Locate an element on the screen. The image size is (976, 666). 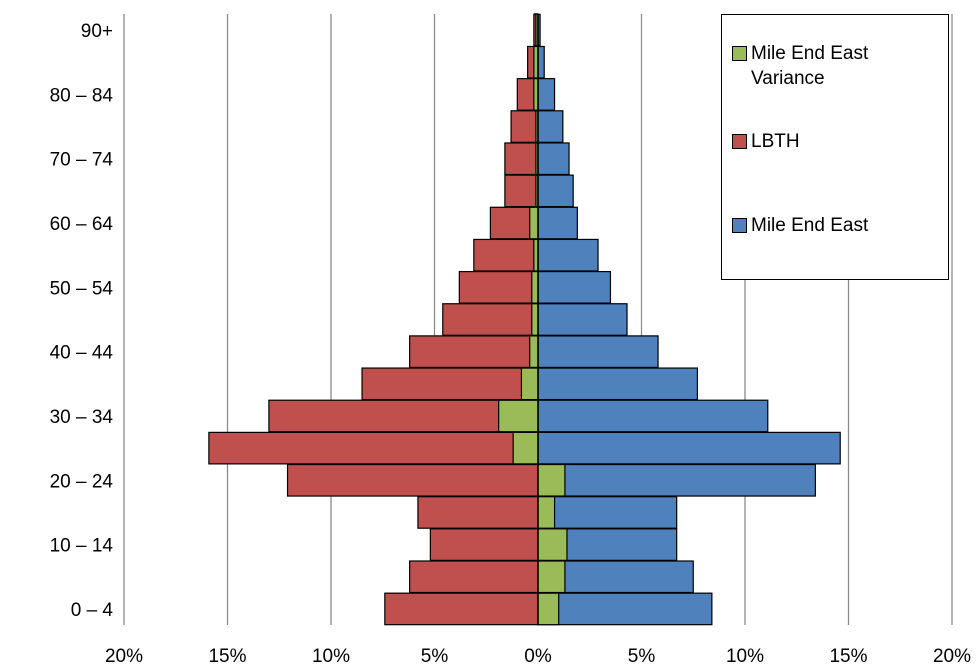
x-tick-label-7: 15% is located at coordinates (848, 656).